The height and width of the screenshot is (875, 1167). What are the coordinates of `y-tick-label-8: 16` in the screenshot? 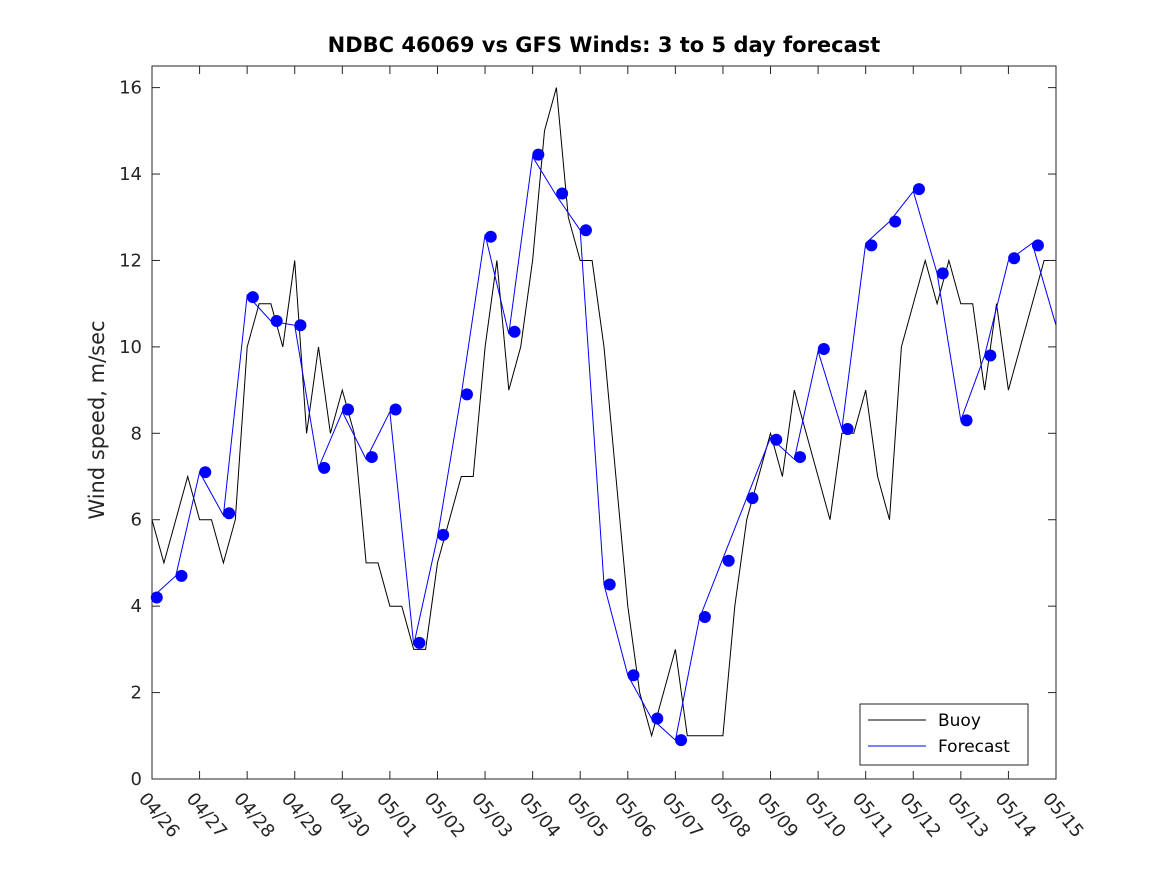 It's located at (130, 88).